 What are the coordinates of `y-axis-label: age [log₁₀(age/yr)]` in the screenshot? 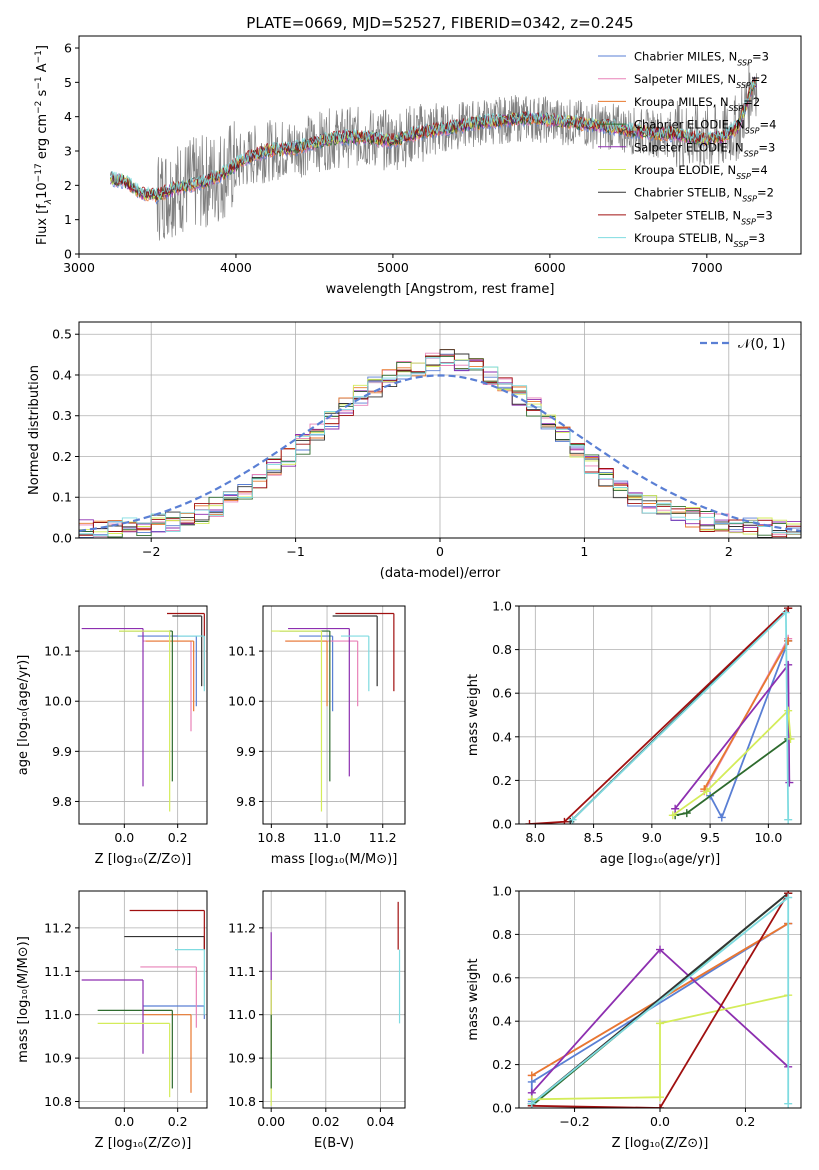 It's located at (23, 715).